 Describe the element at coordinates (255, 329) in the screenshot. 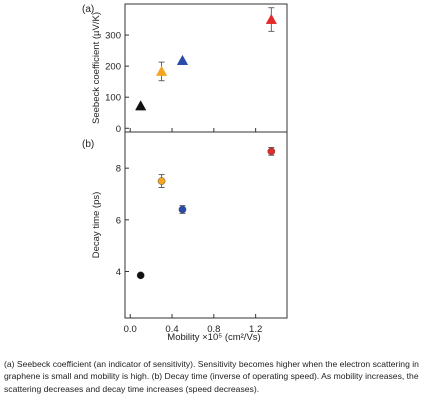

I see `x-tick-label: 1.2` at that location.